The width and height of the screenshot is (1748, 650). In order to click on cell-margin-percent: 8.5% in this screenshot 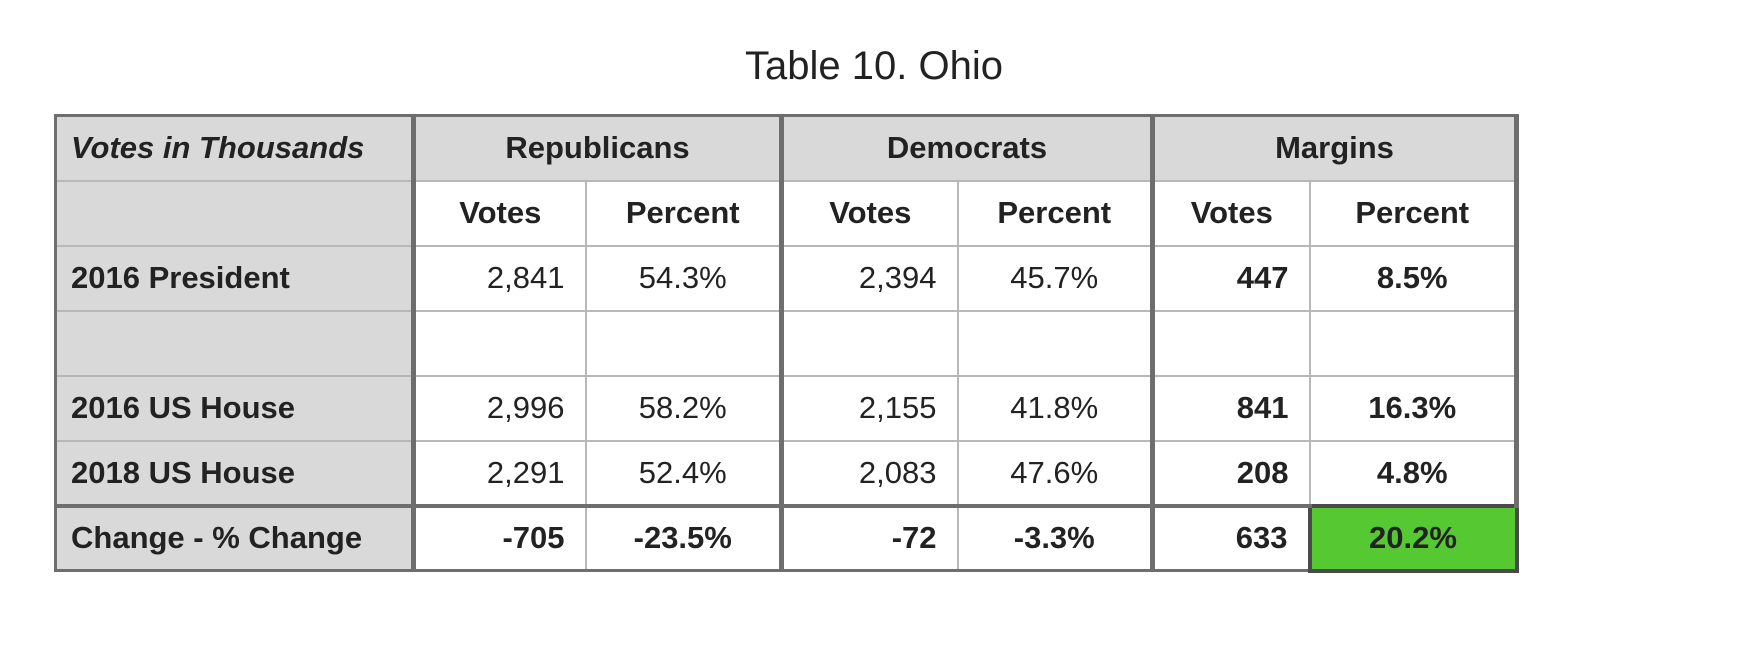, I will do `click(1413, 278)`.